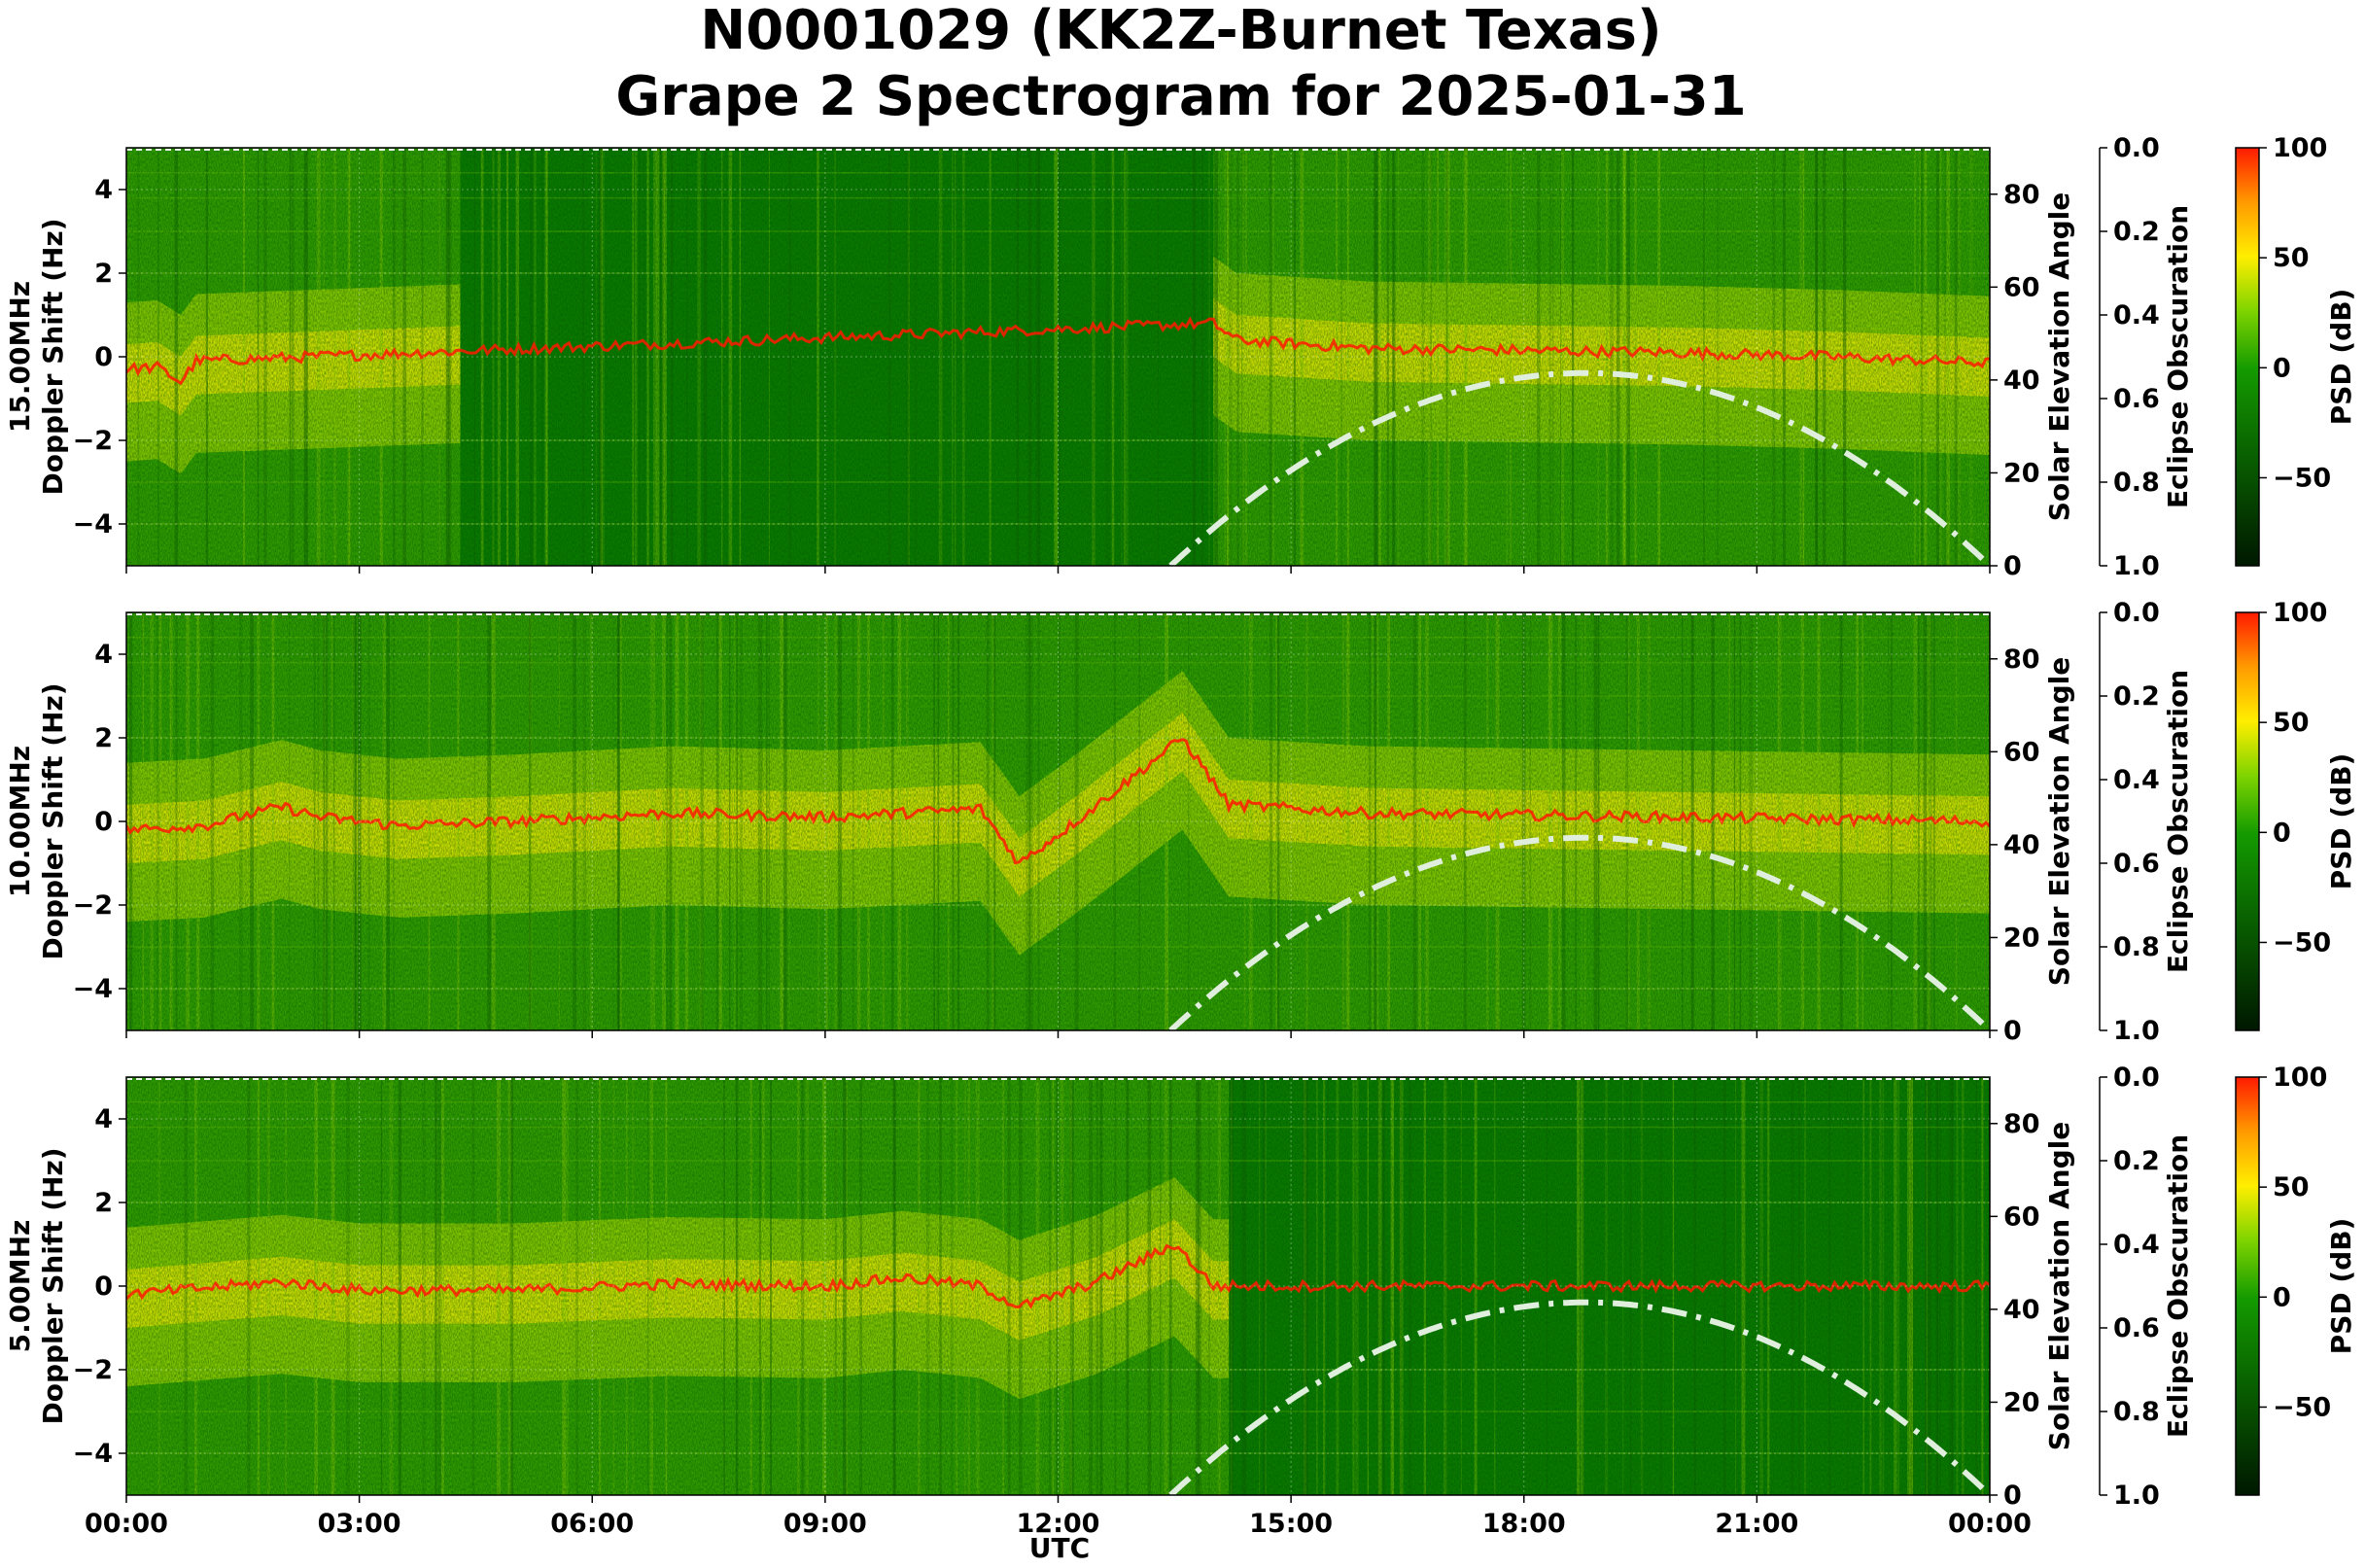  What do you see at coordinates (20, 357) in the screenshot?
I see `frequency-label: 15.00MHz` at bounding box center [20, 357].